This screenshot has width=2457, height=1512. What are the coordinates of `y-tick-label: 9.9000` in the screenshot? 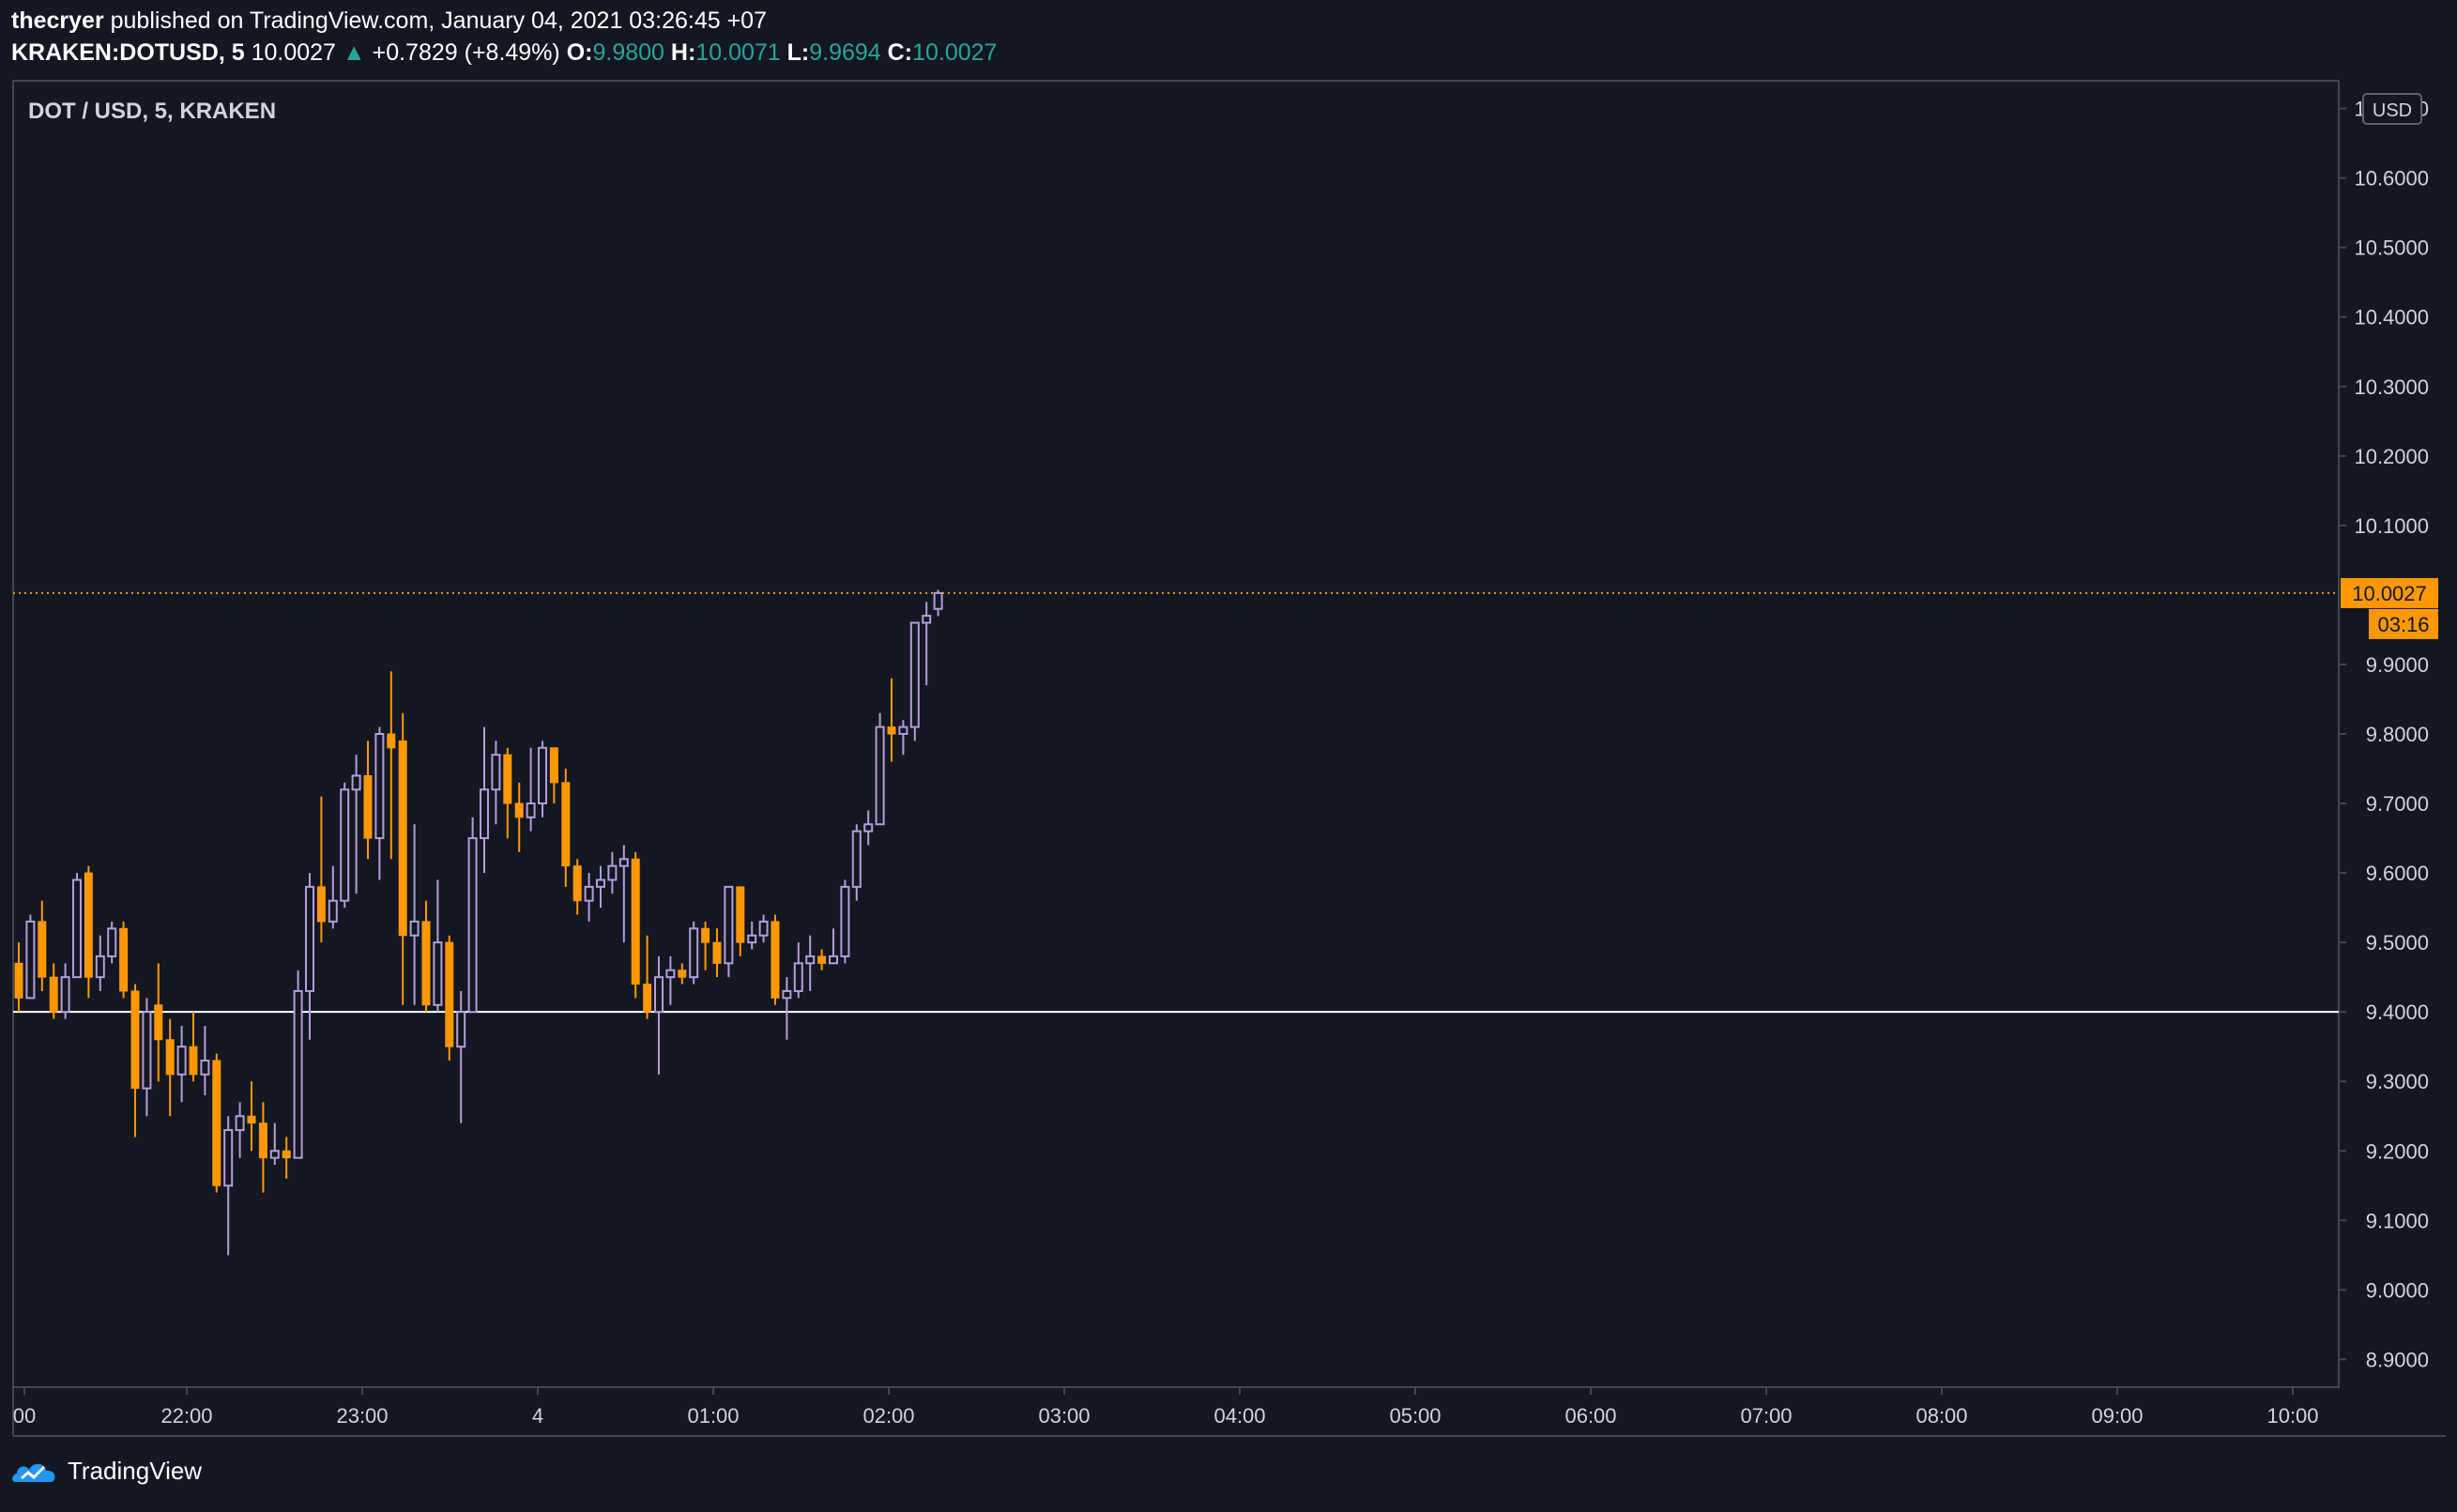 It's located at (2397, 665).